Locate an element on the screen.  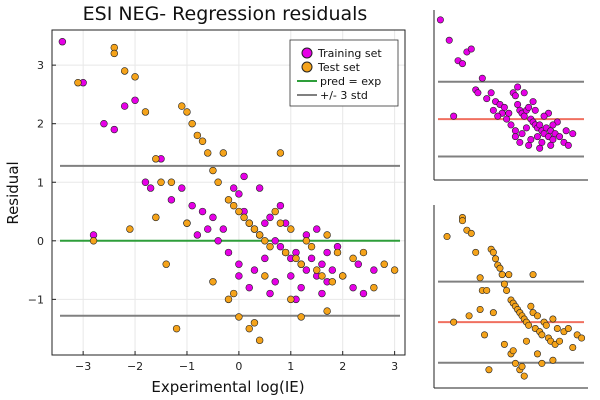
x-tick-label: −2 is located at coordinates (135, 366).